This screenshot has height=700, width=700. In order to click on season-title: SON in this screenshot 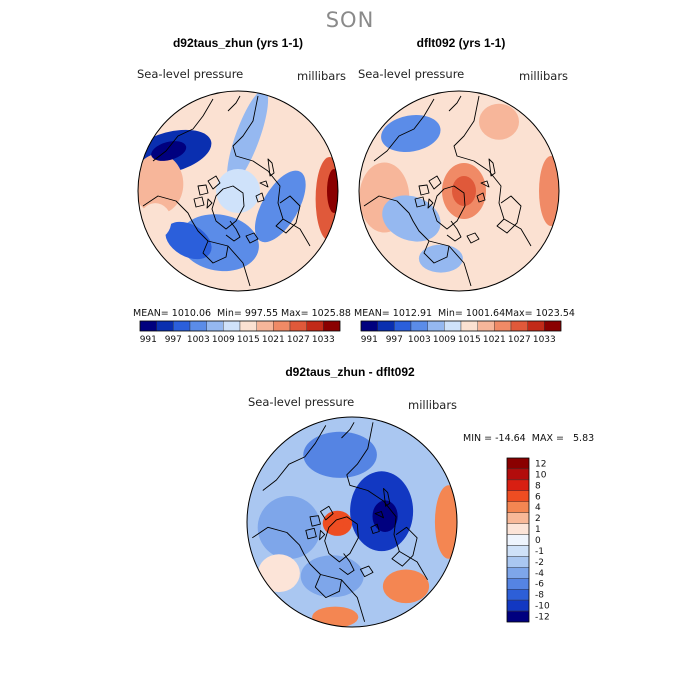, I will do `click(350, 20)`.